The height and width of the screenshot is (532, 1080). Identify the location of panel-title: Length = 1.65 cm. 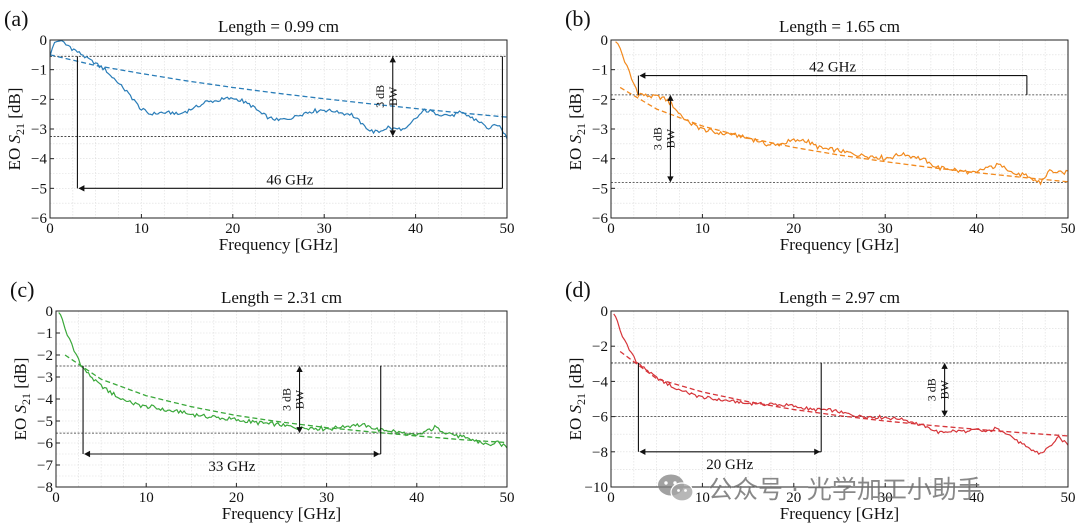
(839, 26).